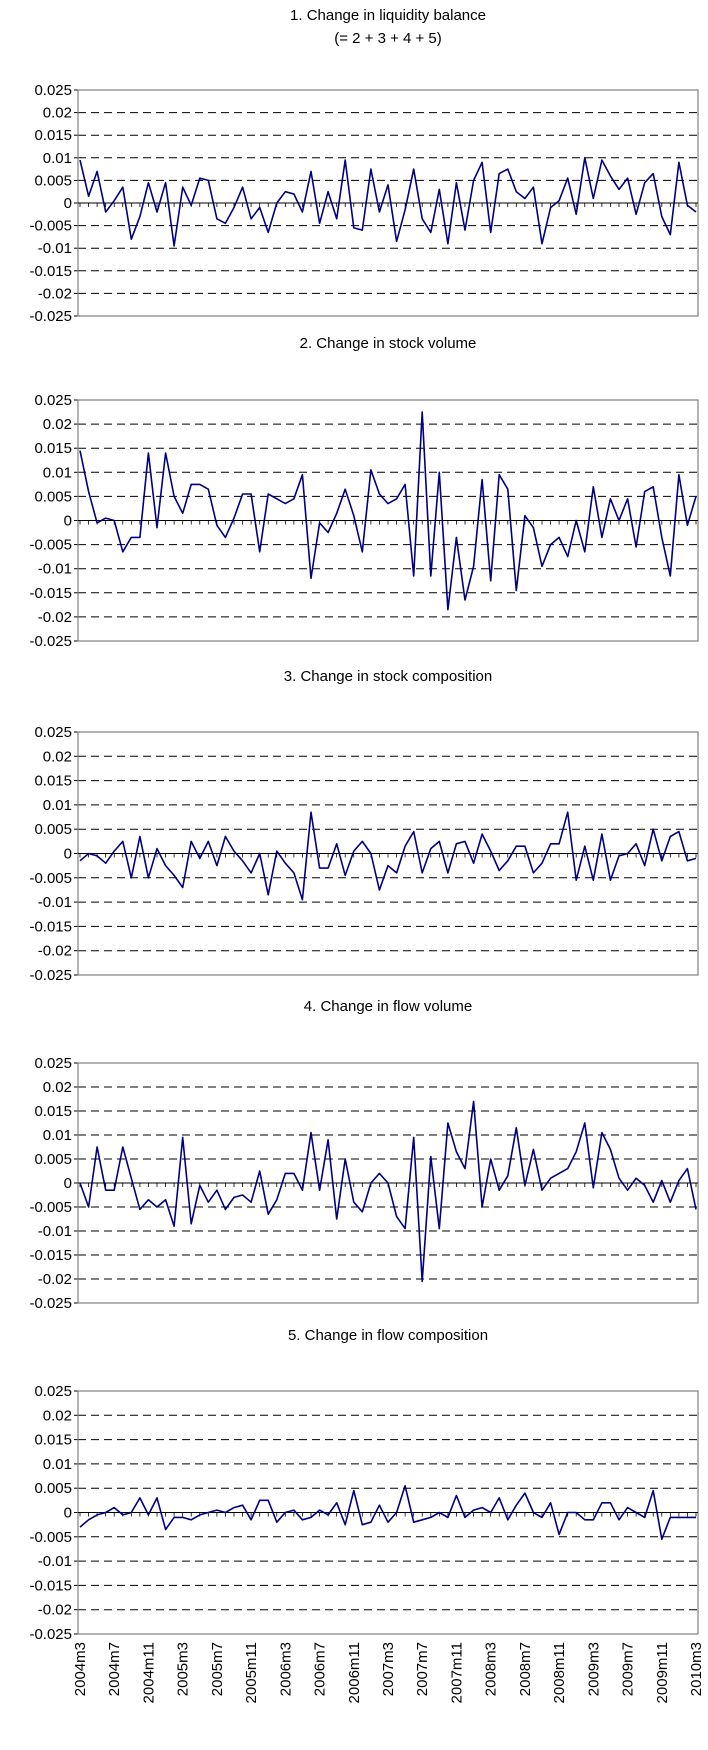 The height and width of the screenshot is (1750, 708). What do you see at coordinates (662, 1672) in the screenshot?
I see `x-tick-label: 2009m11` at bounding box center [662, 1672].